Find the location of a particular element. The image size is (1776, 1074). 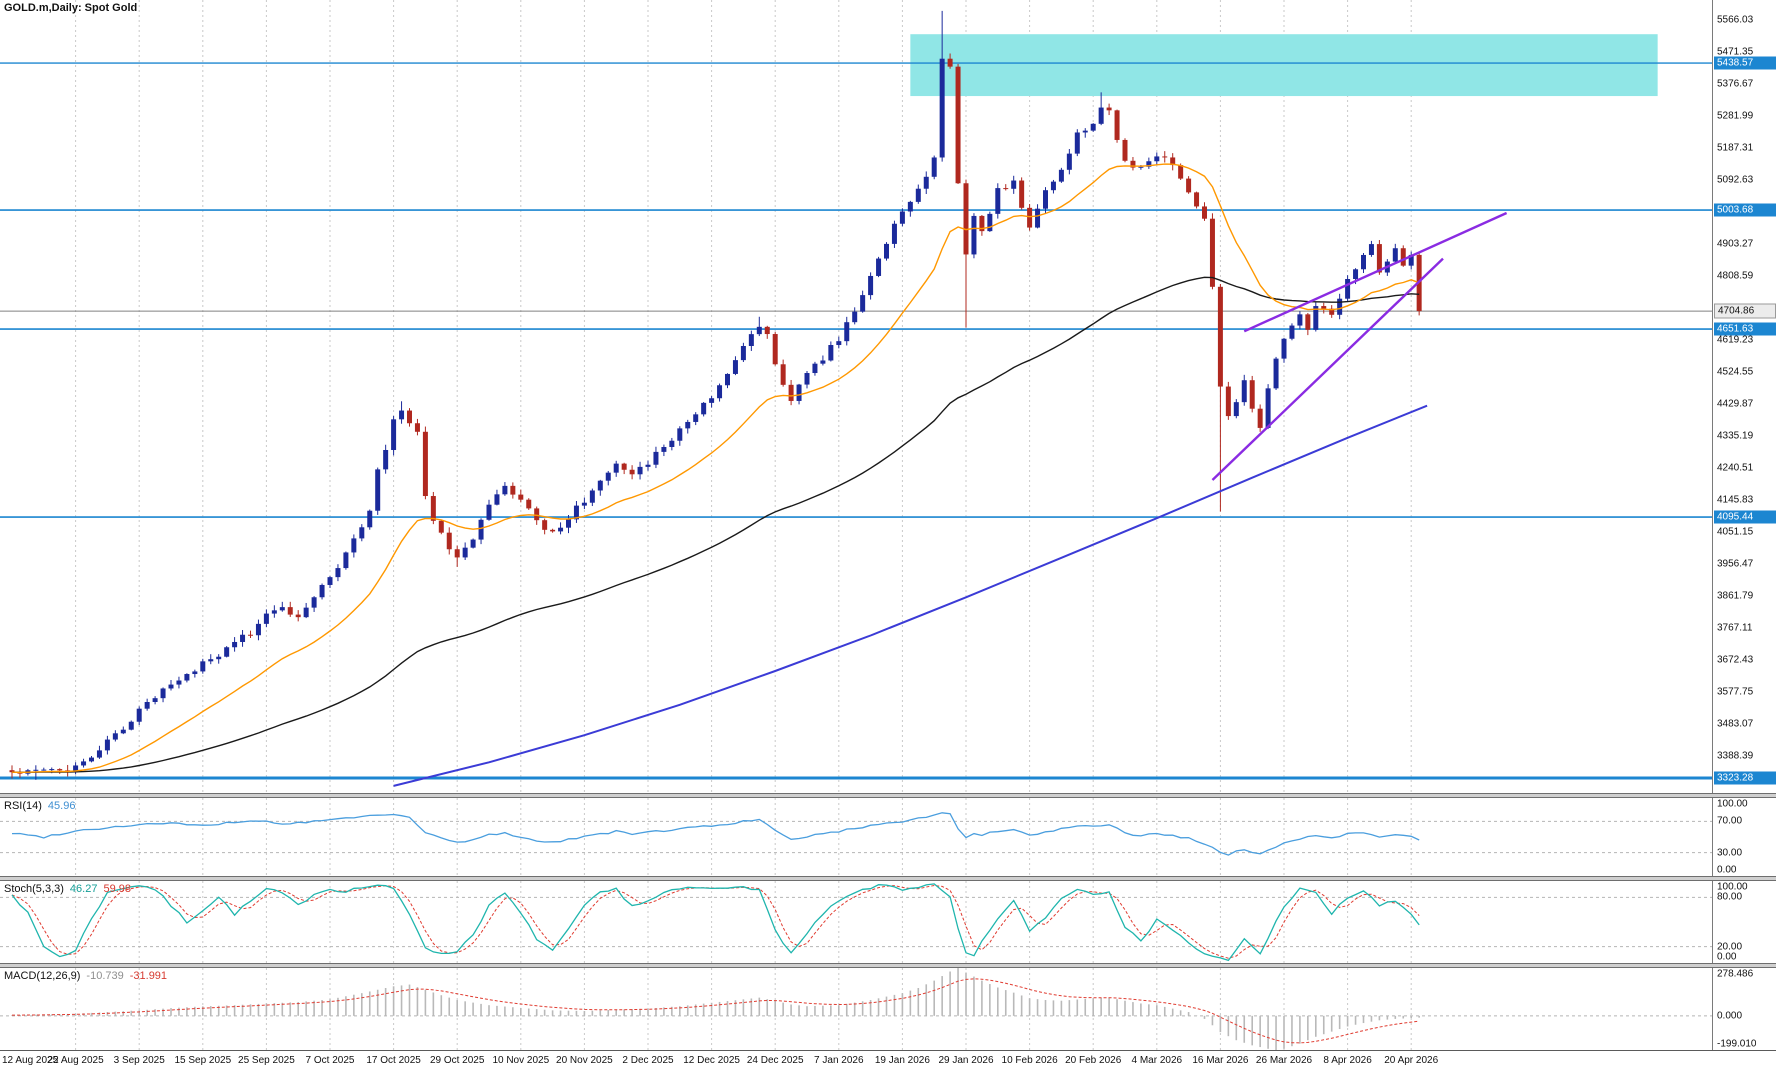

price-tick-label: 4903.27 is located at coordinates (1735, 244).